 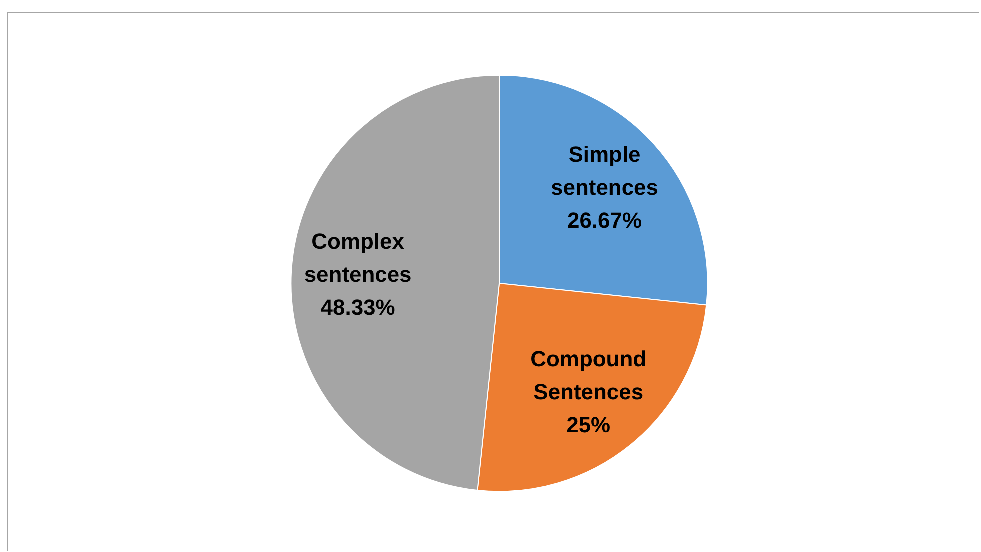 I want to click on slice-label: Simple sentences, so click(x=604, y=171).